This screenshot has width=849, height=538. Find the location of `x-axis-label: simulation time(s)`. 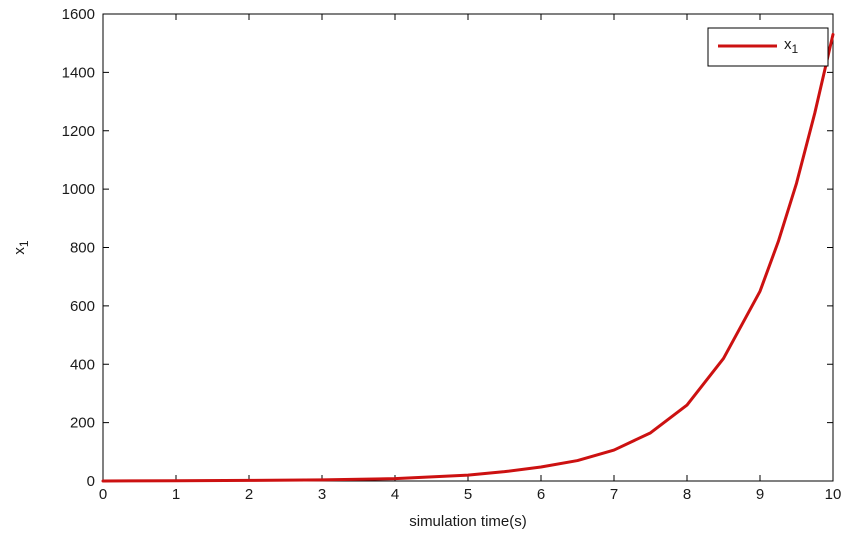

x-axis-label: simulation time(s) is located at coordinates (468, 521).